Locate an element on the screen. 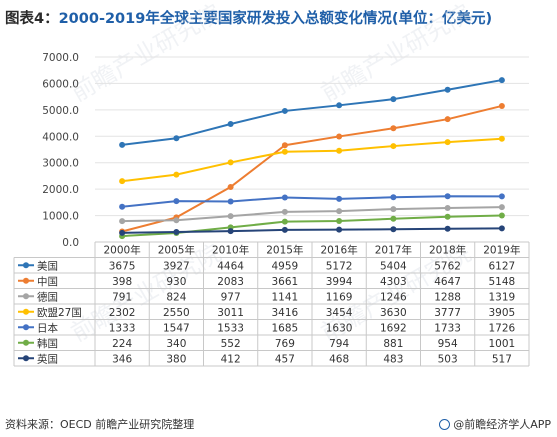  legend-entry: 欧盟27国 is located at coordinates (59, 313).